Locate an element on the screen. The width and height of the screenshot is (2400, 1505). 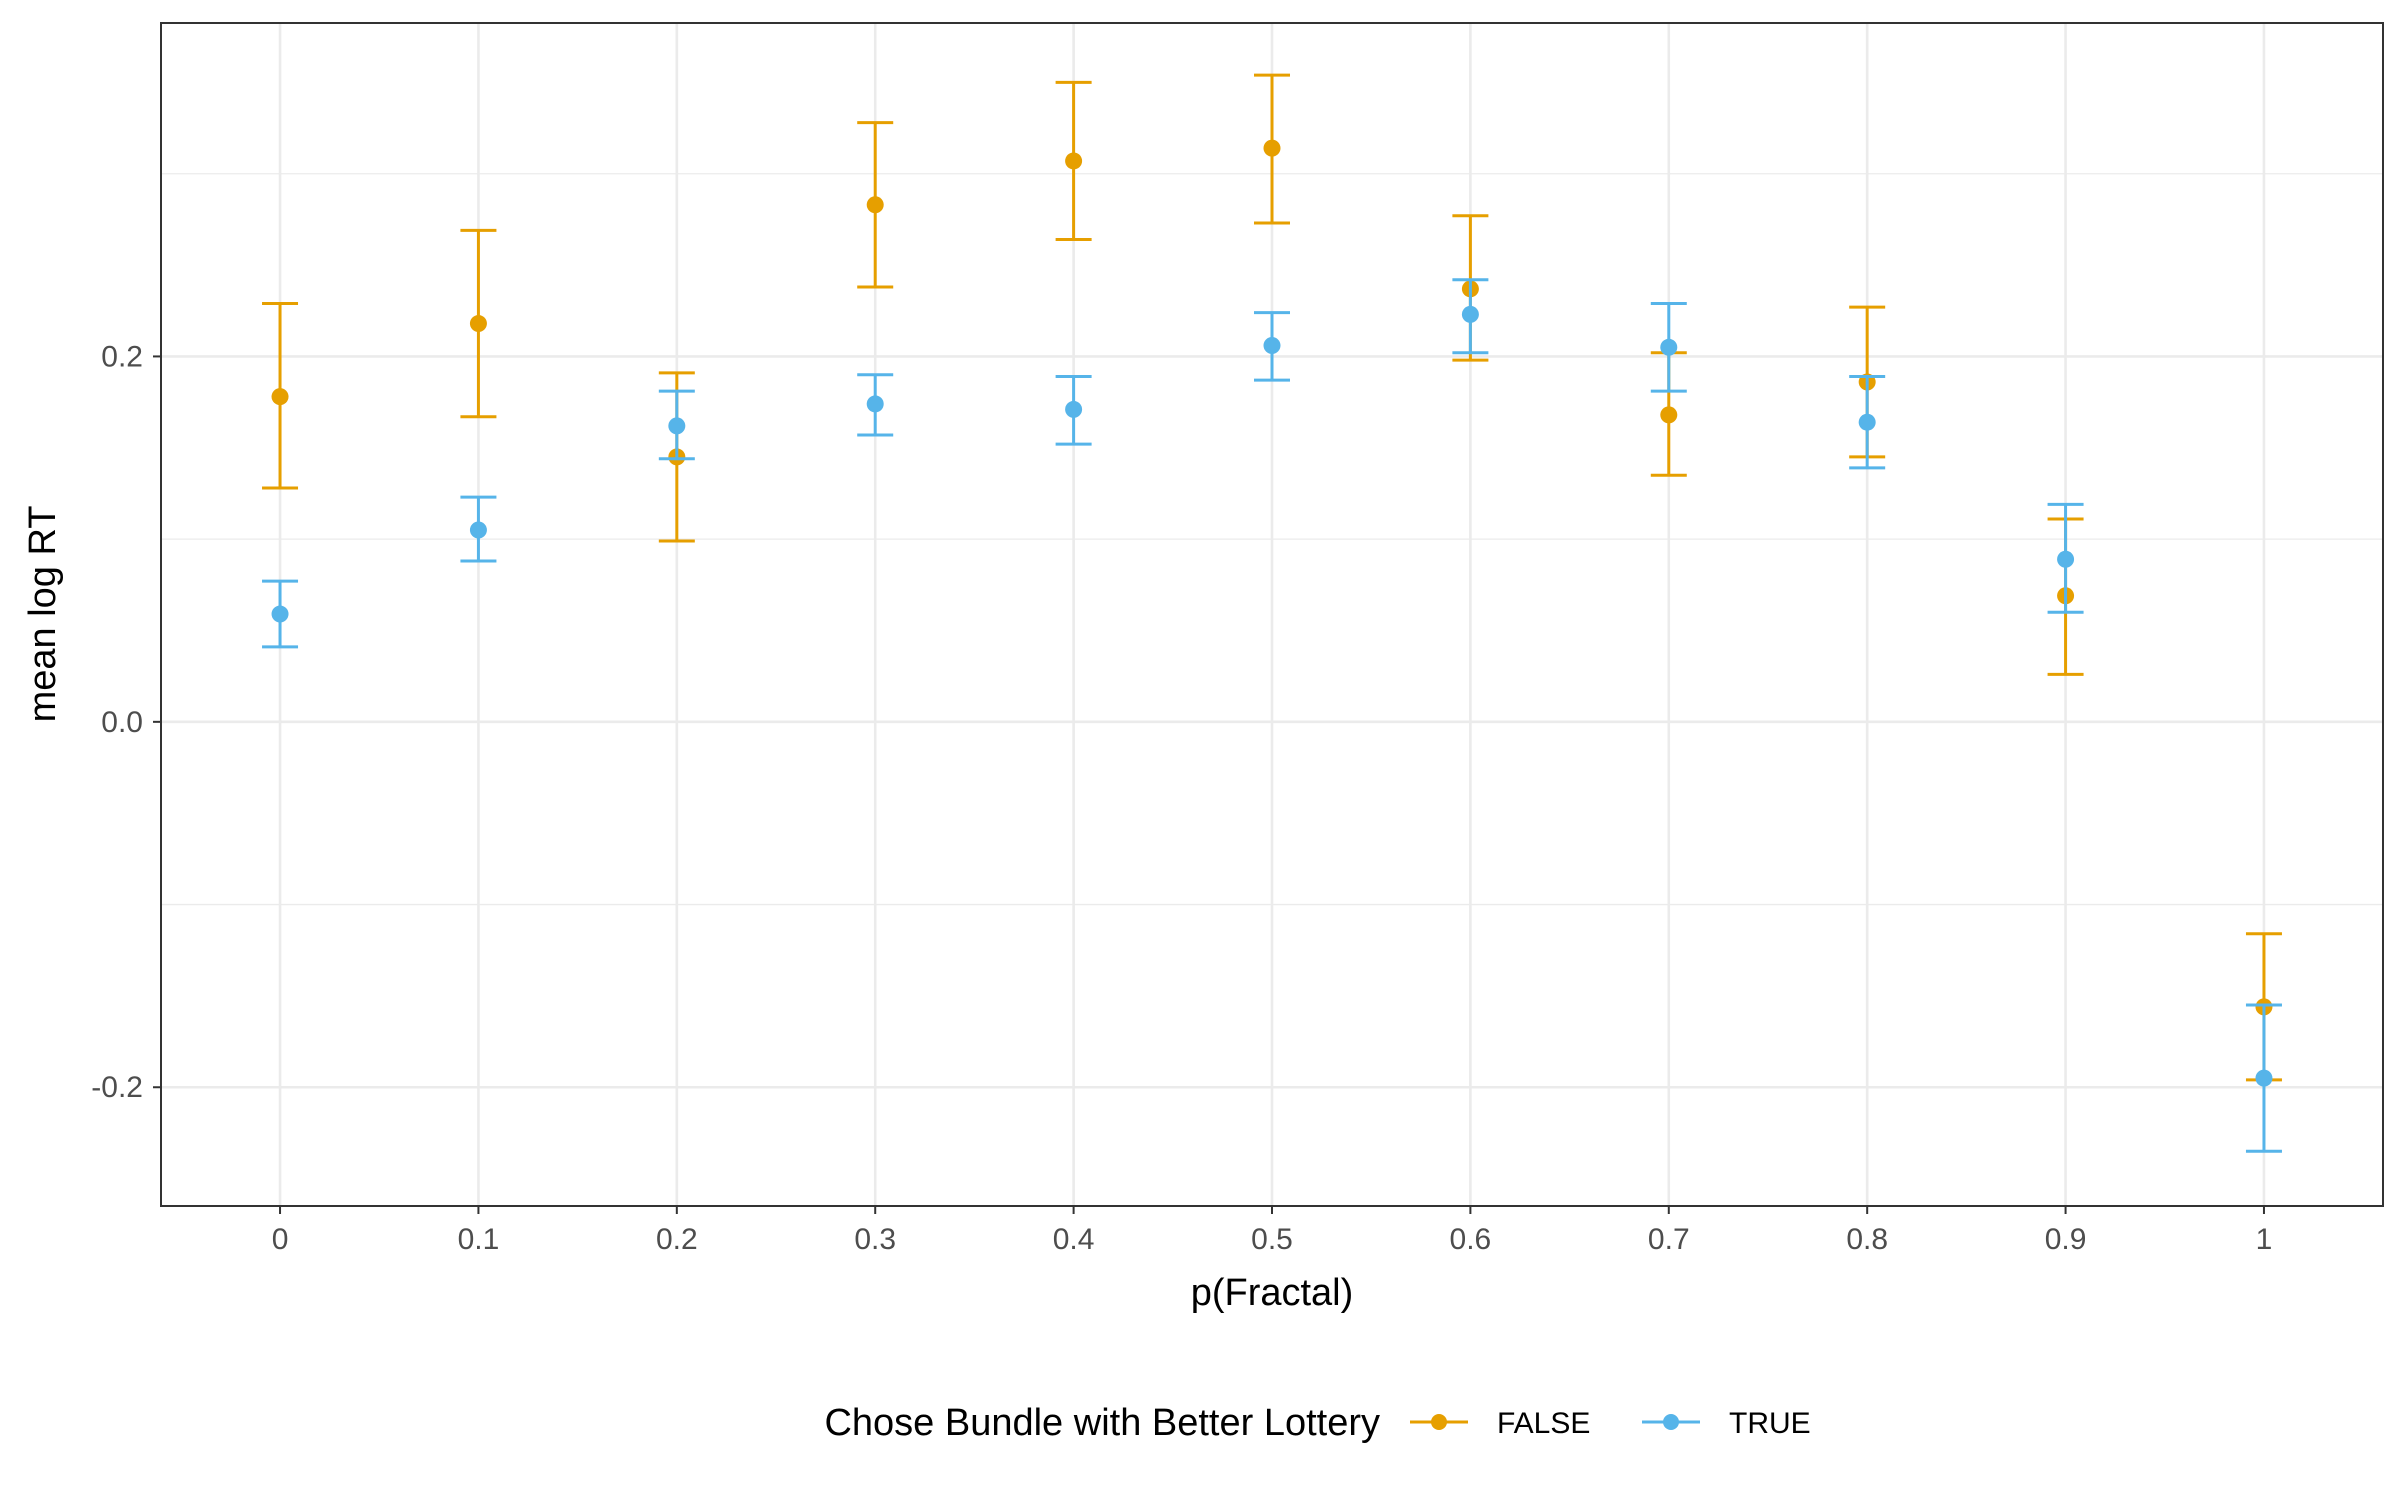
y-axis: -0.2 0.0 0.2 is located at coordinates (126, 722).